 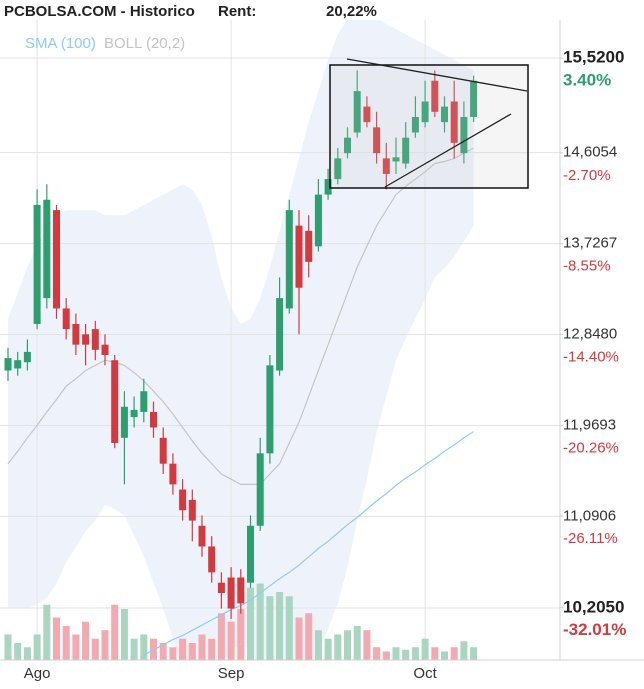 What do you see at coordinates (594, 629) in the screenshot?
I see `y2-tick-label: -32.01%` at bounding box center [594, 629].